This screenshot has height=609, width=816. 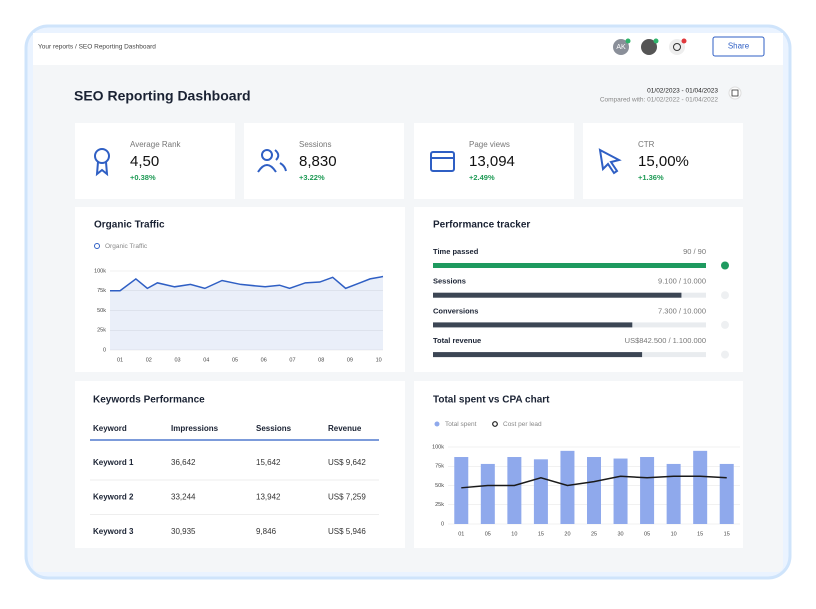 I want to click on kpi-change: +2.49%, so click(x=482, y=177).